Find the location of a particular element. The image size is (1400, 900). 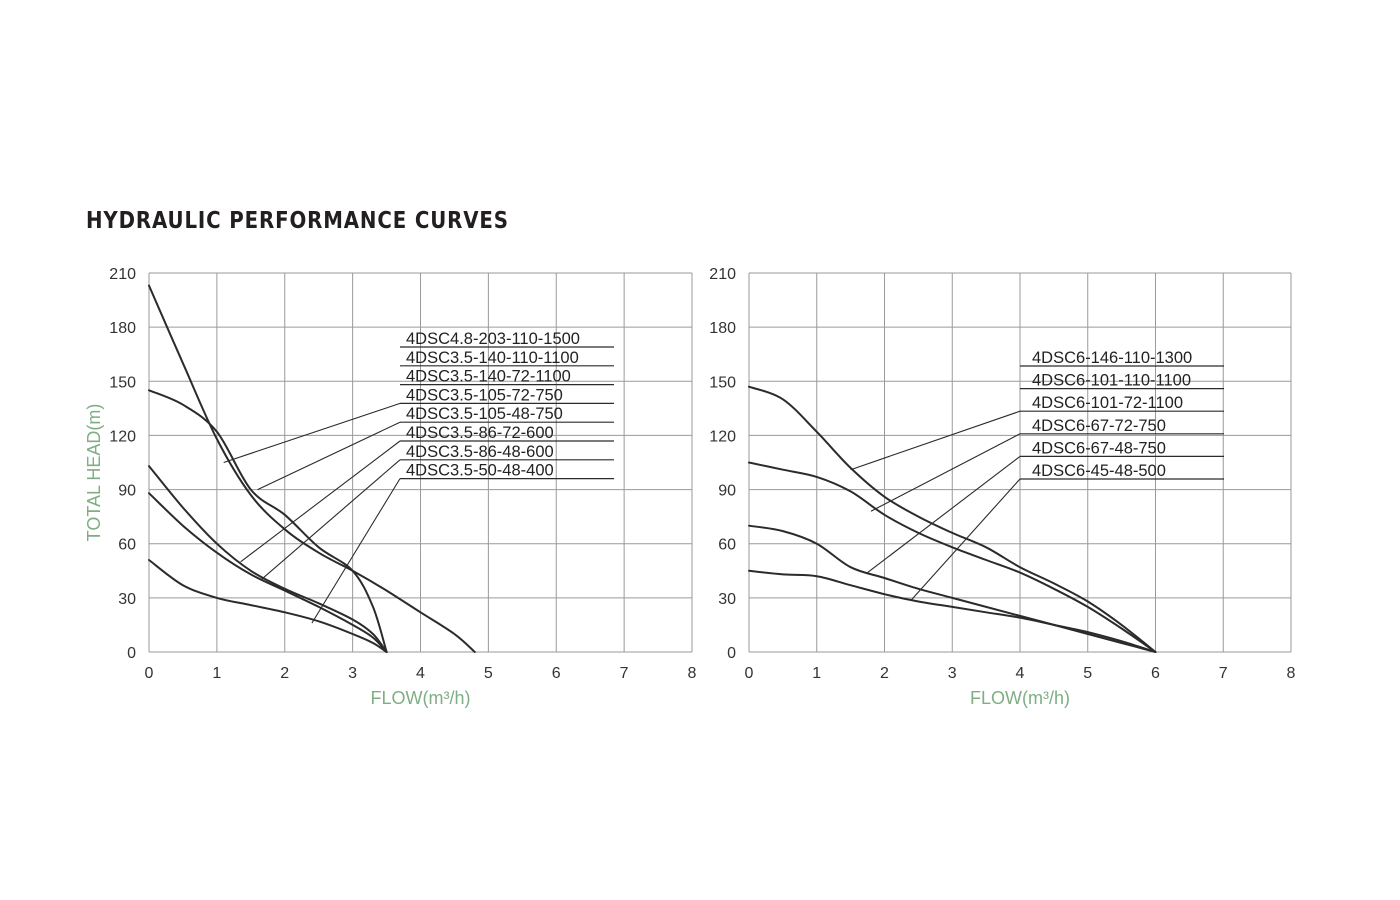

legend-label: 4DSC6-101-110-1100 is located at coordinates (1111, 381).